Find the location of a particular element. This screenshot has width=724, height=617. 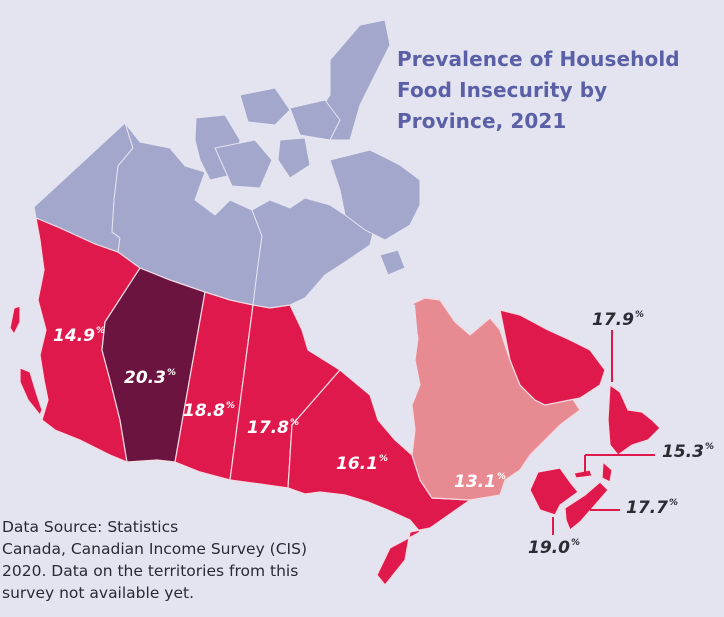

label-quebec: 13.1% is located at coordinates (480, 482).